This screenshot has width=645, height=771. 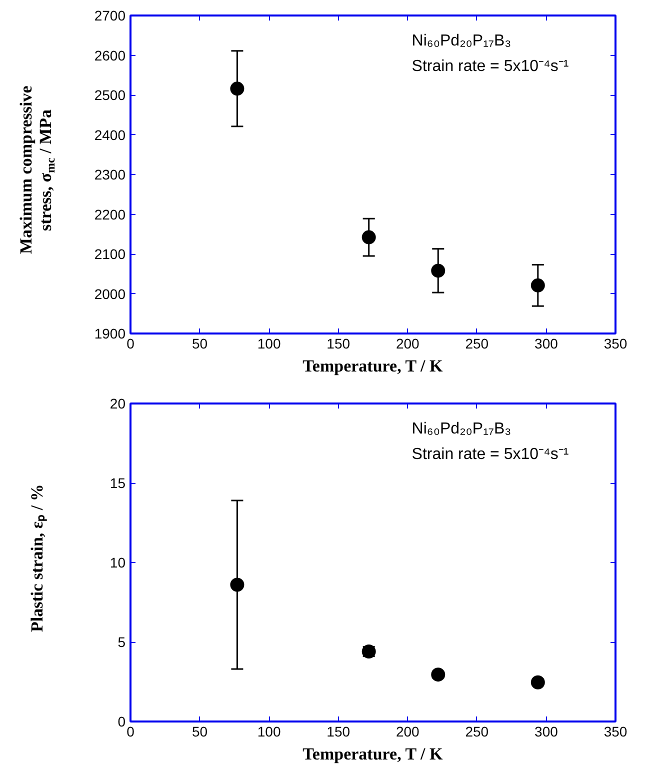 I want to click on y-tick-label: 2500, so click(x=110, y=95).